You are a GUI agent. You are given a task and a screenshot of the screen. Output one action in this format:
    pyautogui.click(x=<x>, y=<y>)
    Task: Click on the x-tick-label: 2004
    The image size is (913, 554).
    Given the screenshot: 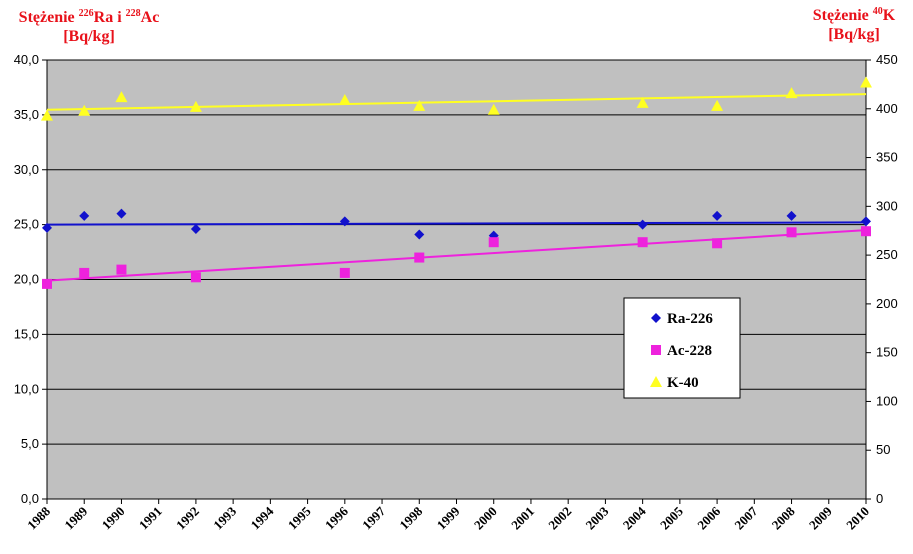 What is the action you would take?
    pyautogui.click(x=634, y=517)
    